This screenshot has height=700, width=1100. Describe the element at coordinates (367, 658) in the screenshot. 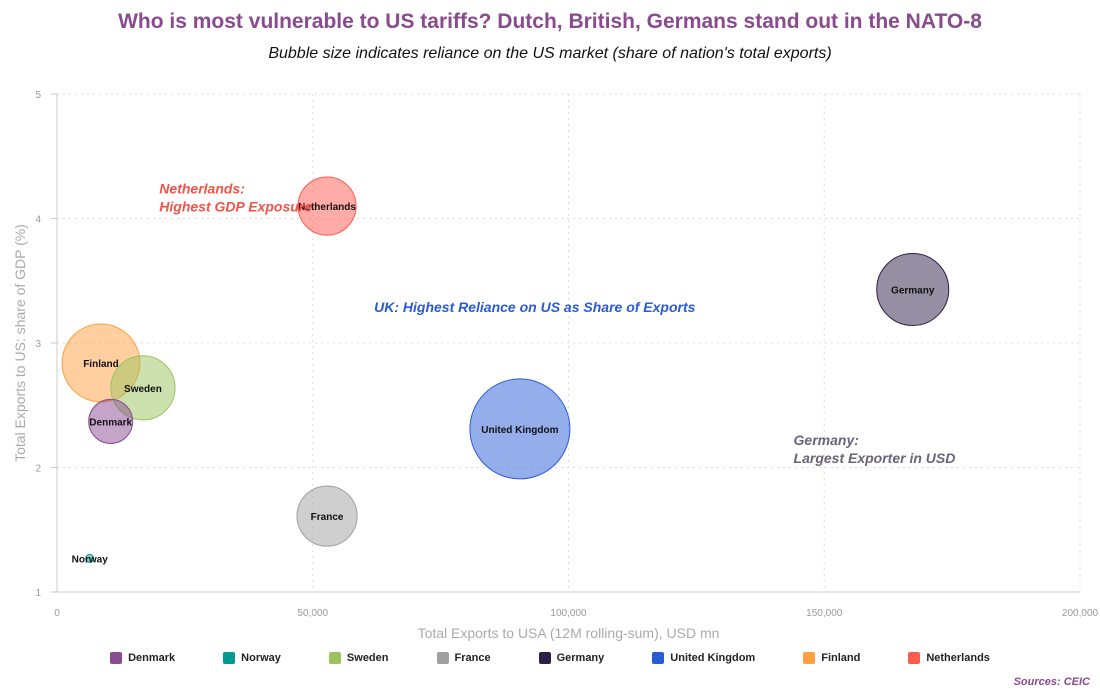

I see `legend-label: Sweden` at that location.